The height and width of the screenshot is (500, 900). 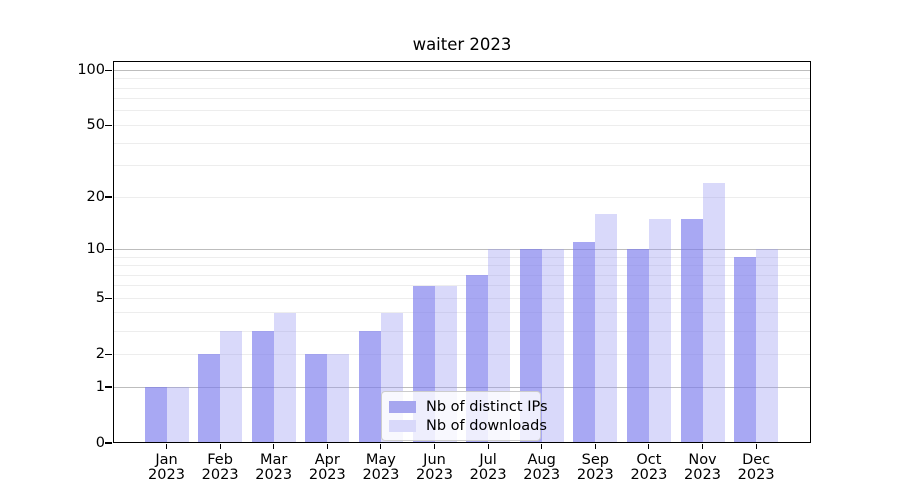 I want to click on legend: Nb of distinct IPs Nb of downloads, so click(x=464, y=416).